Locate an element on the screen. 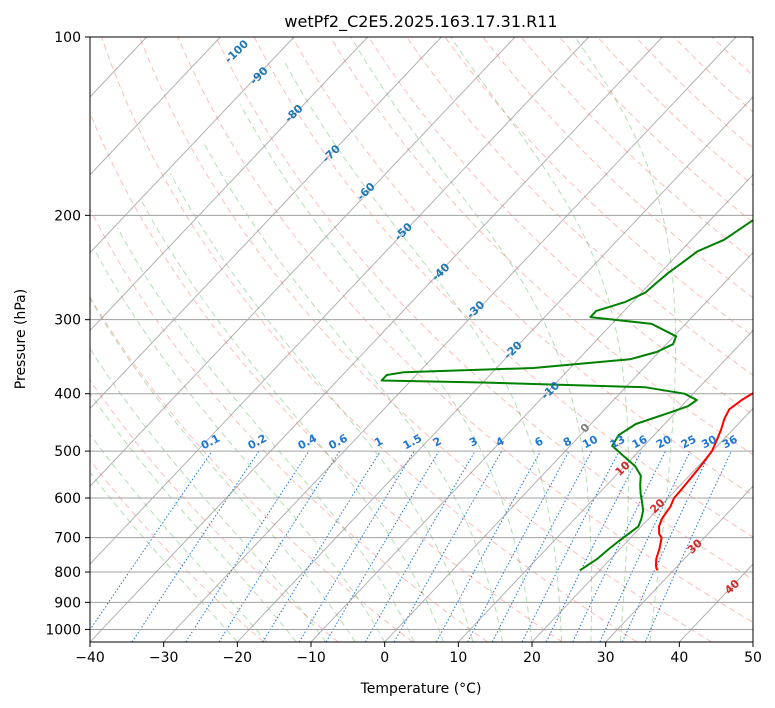 This screenshot has width=775, height=708. y-tick-label: 900 is located at coordinates (67, 603).